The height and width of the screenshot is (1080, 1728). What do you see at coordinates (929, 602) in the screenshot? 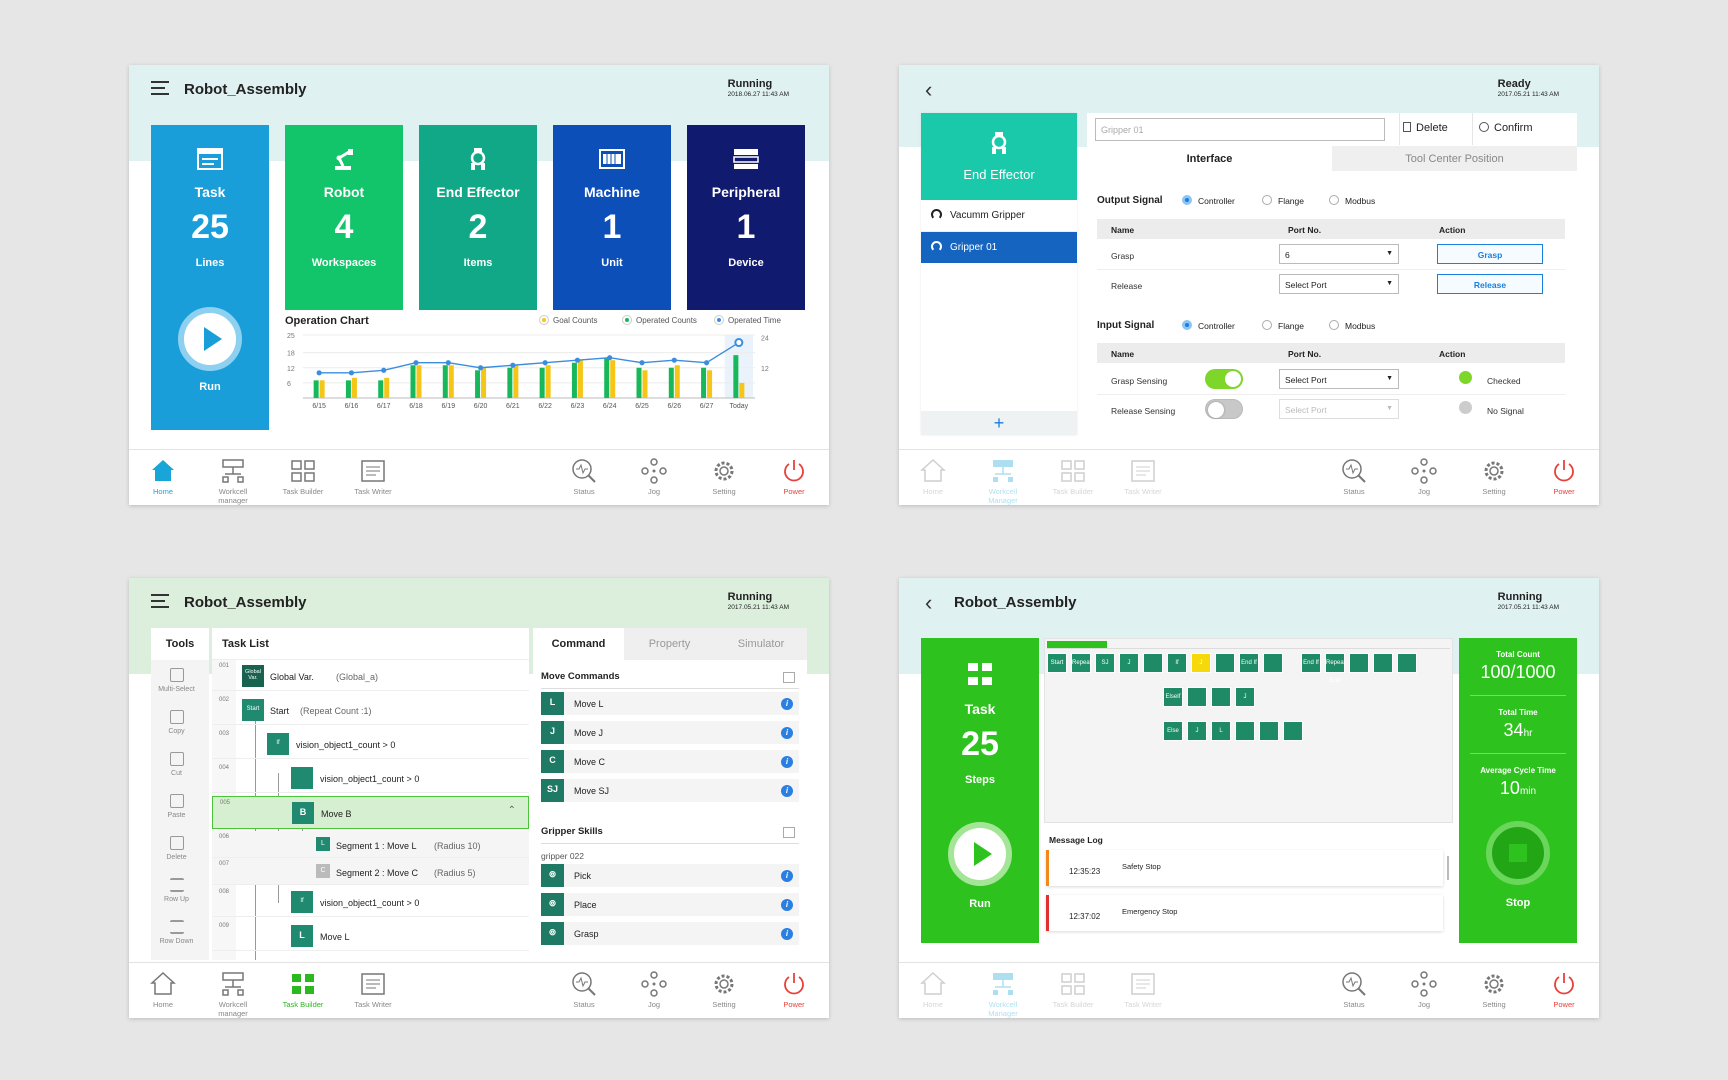
I see `back-icon: ‹` at bounding box center [929, 602].